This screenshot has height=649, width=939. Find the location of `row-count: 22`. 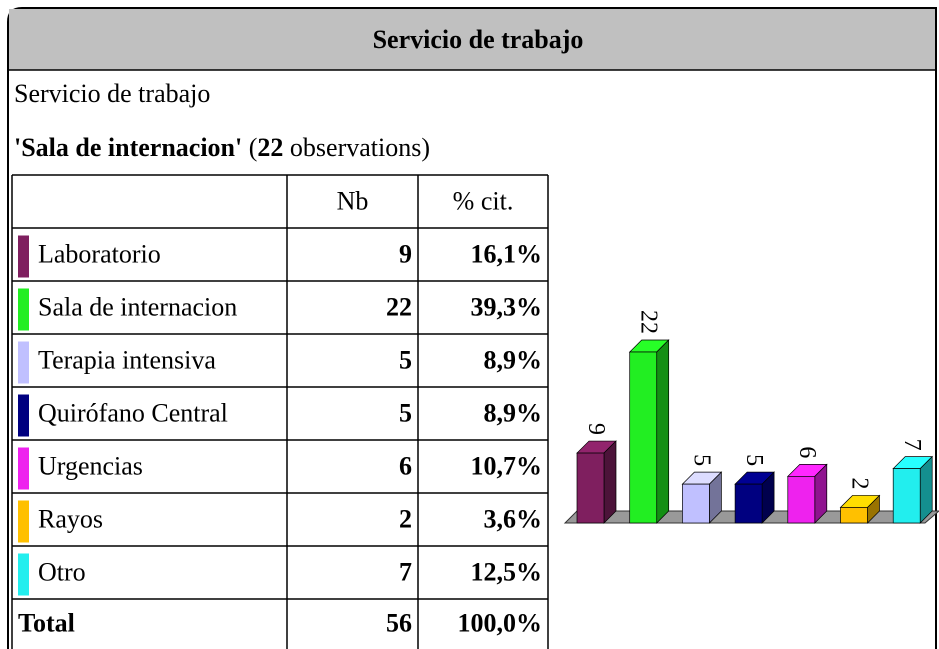

row-count: 22 is located at coordinates (399, 306).